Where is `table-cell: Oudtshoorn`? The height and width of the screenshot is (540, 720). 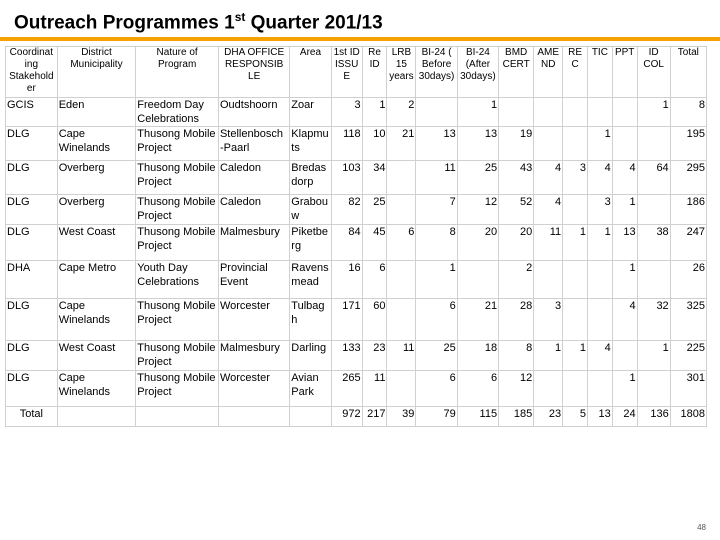
table-cell: Oudtshoorn is located at coordinates (254, 112).